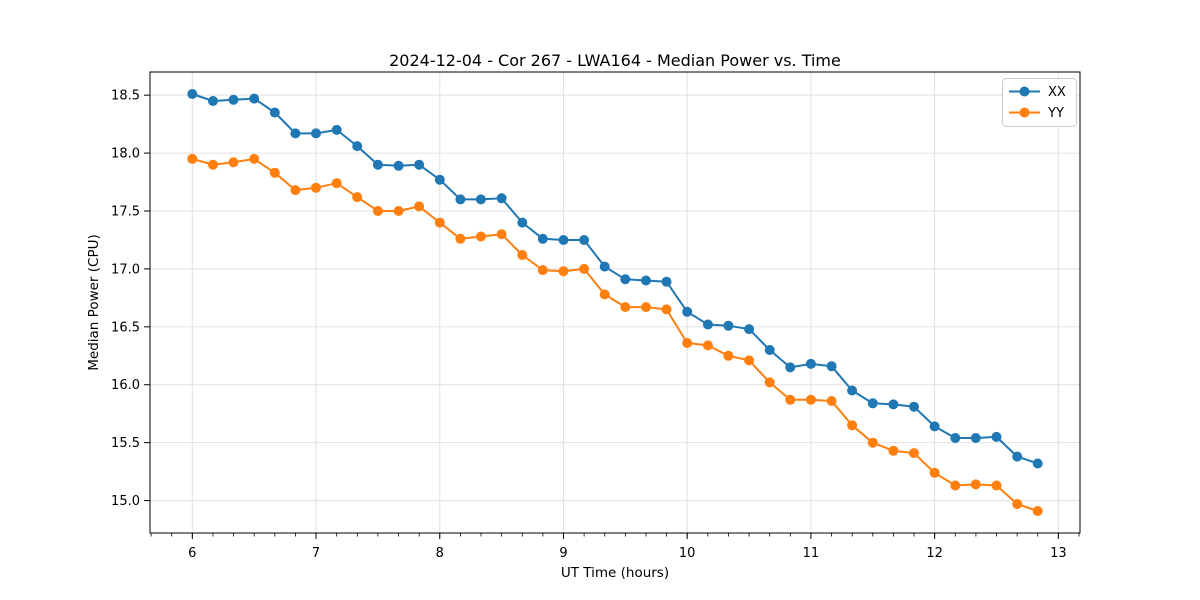  What do you see at coordinates (125, 385) in the screenshot?
I see `y-tick-label: 16.0` at bounding box center [125, 385].